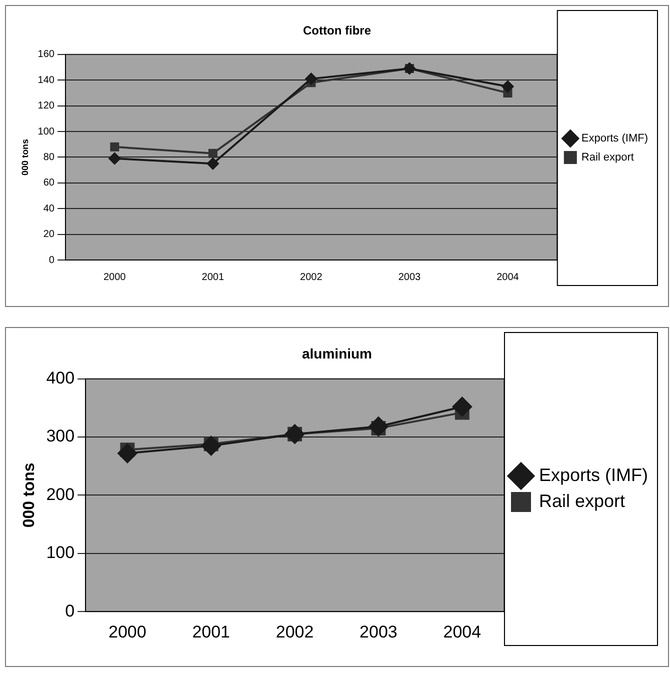 This screenshot has width=670, height=692. Describe the element at coordinates (49, 157) in the screenshot. I see `y-tick-label: 80` at that location.